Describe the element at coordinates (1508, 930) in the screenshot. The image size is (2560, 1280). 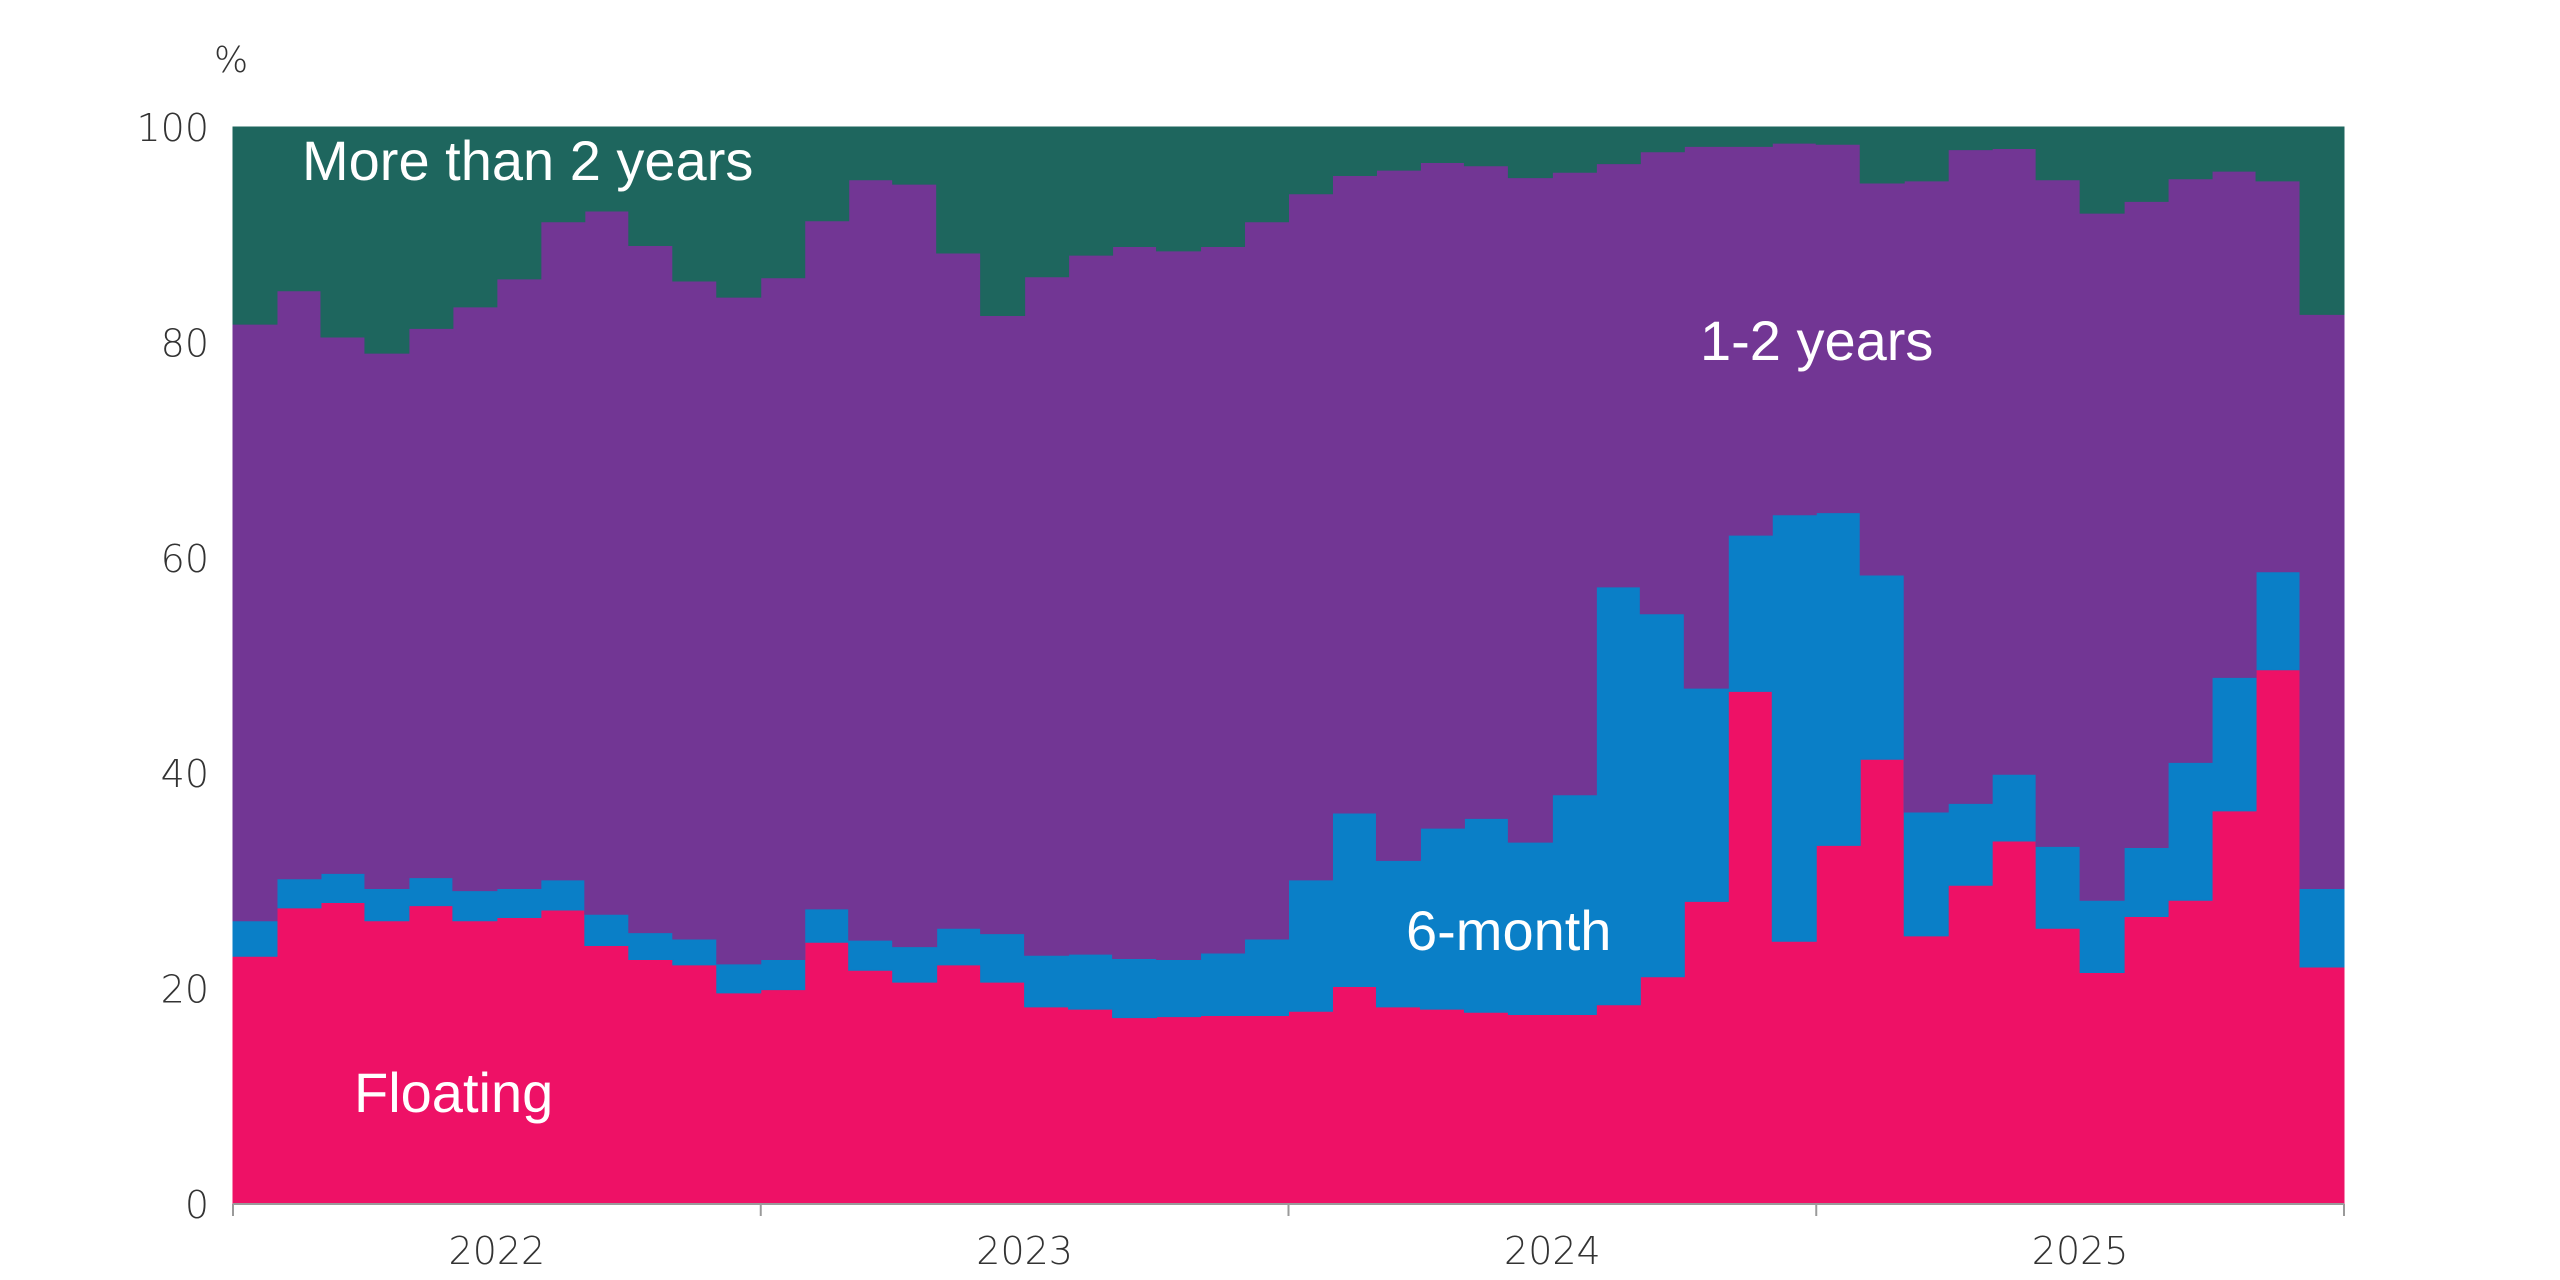
I see `series-label-6-month: 6-month` at that location.